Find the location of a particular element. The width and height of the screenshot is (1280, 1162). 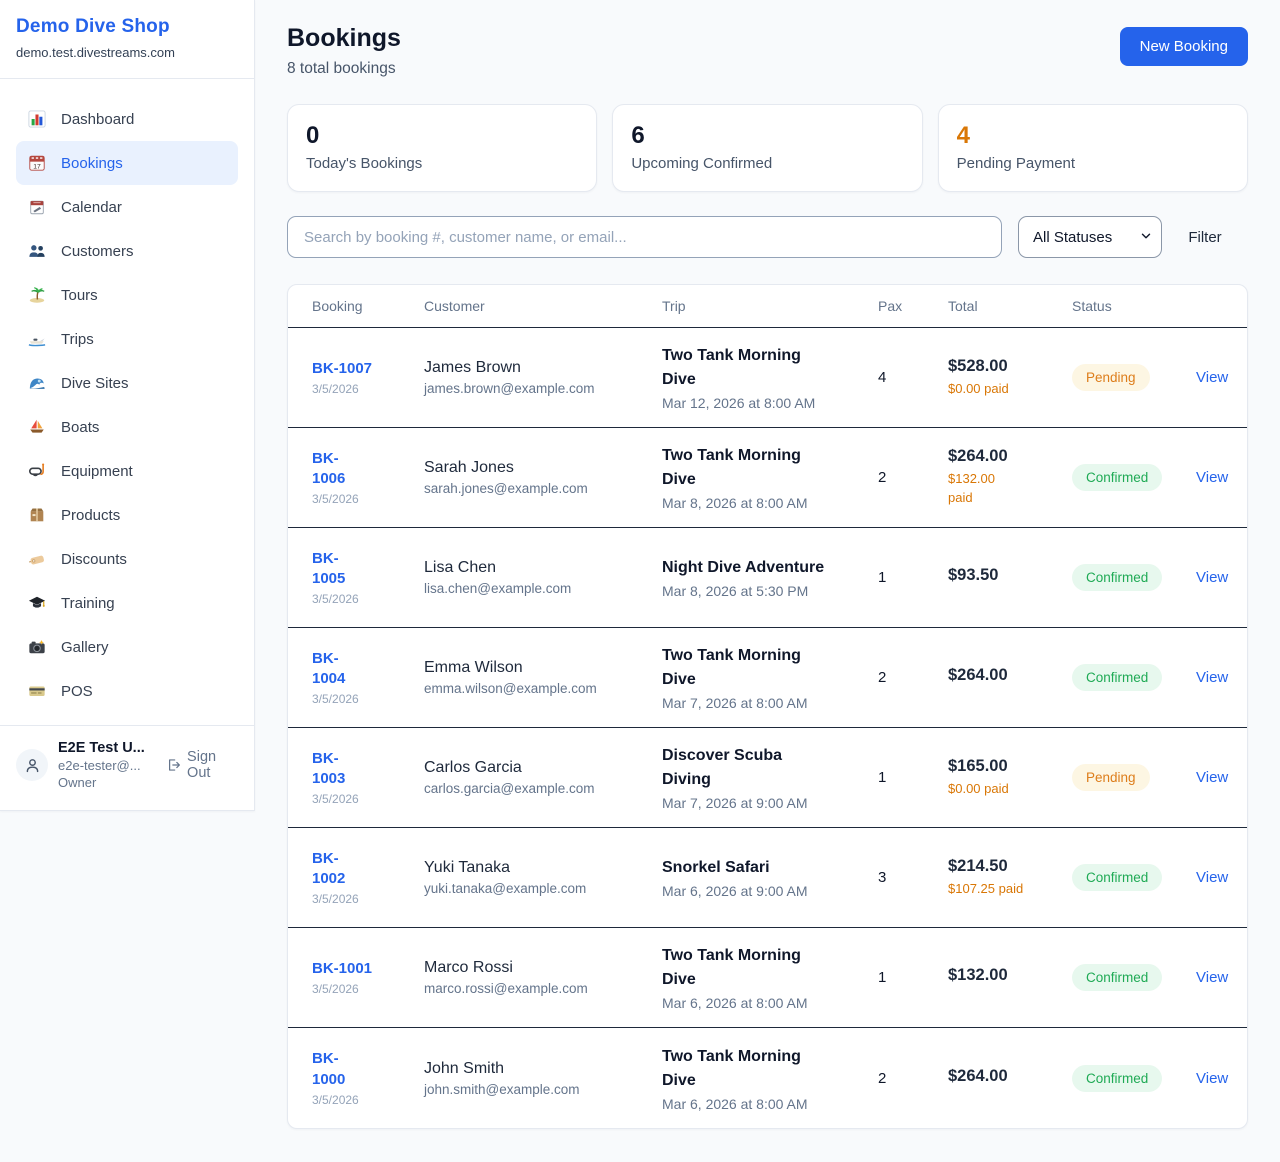

calendar-date-icon: 17 is located at coordinates (37, 163).